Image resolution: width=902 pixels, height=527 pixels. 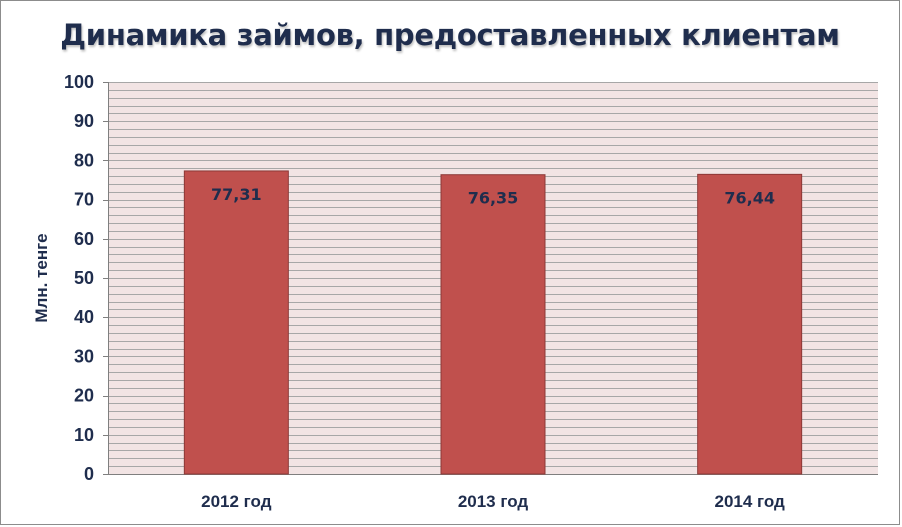 I want to click on y-tick-label: 80, so click(x=84, y=160).